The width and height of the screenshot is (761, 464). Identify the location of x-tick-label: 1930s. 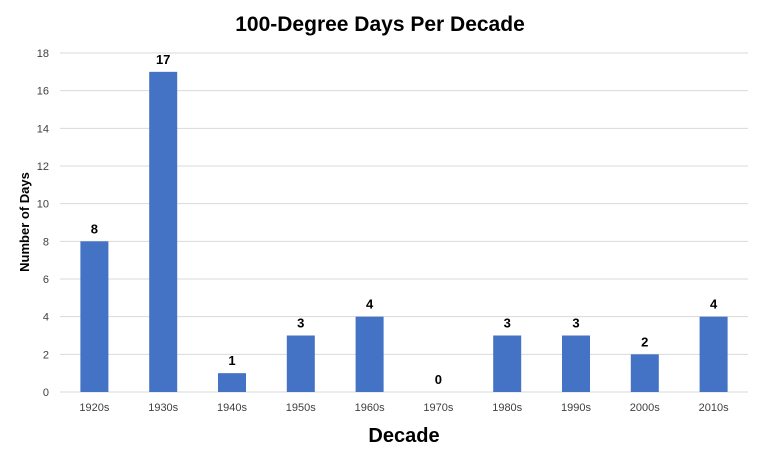
(163, 408).